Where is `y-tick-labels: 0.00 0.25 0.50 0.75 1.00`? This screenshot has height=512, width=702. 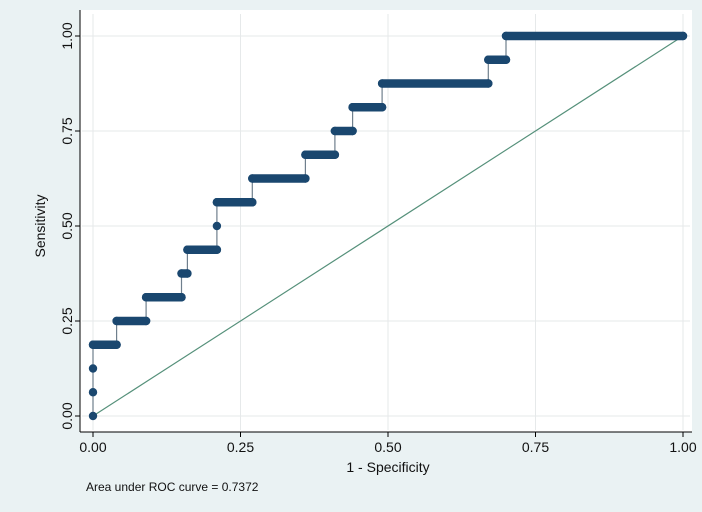 y-tick-labels: 0.00 0.25 0.50 0.75 1.00 is located at coordinates (67, 225).